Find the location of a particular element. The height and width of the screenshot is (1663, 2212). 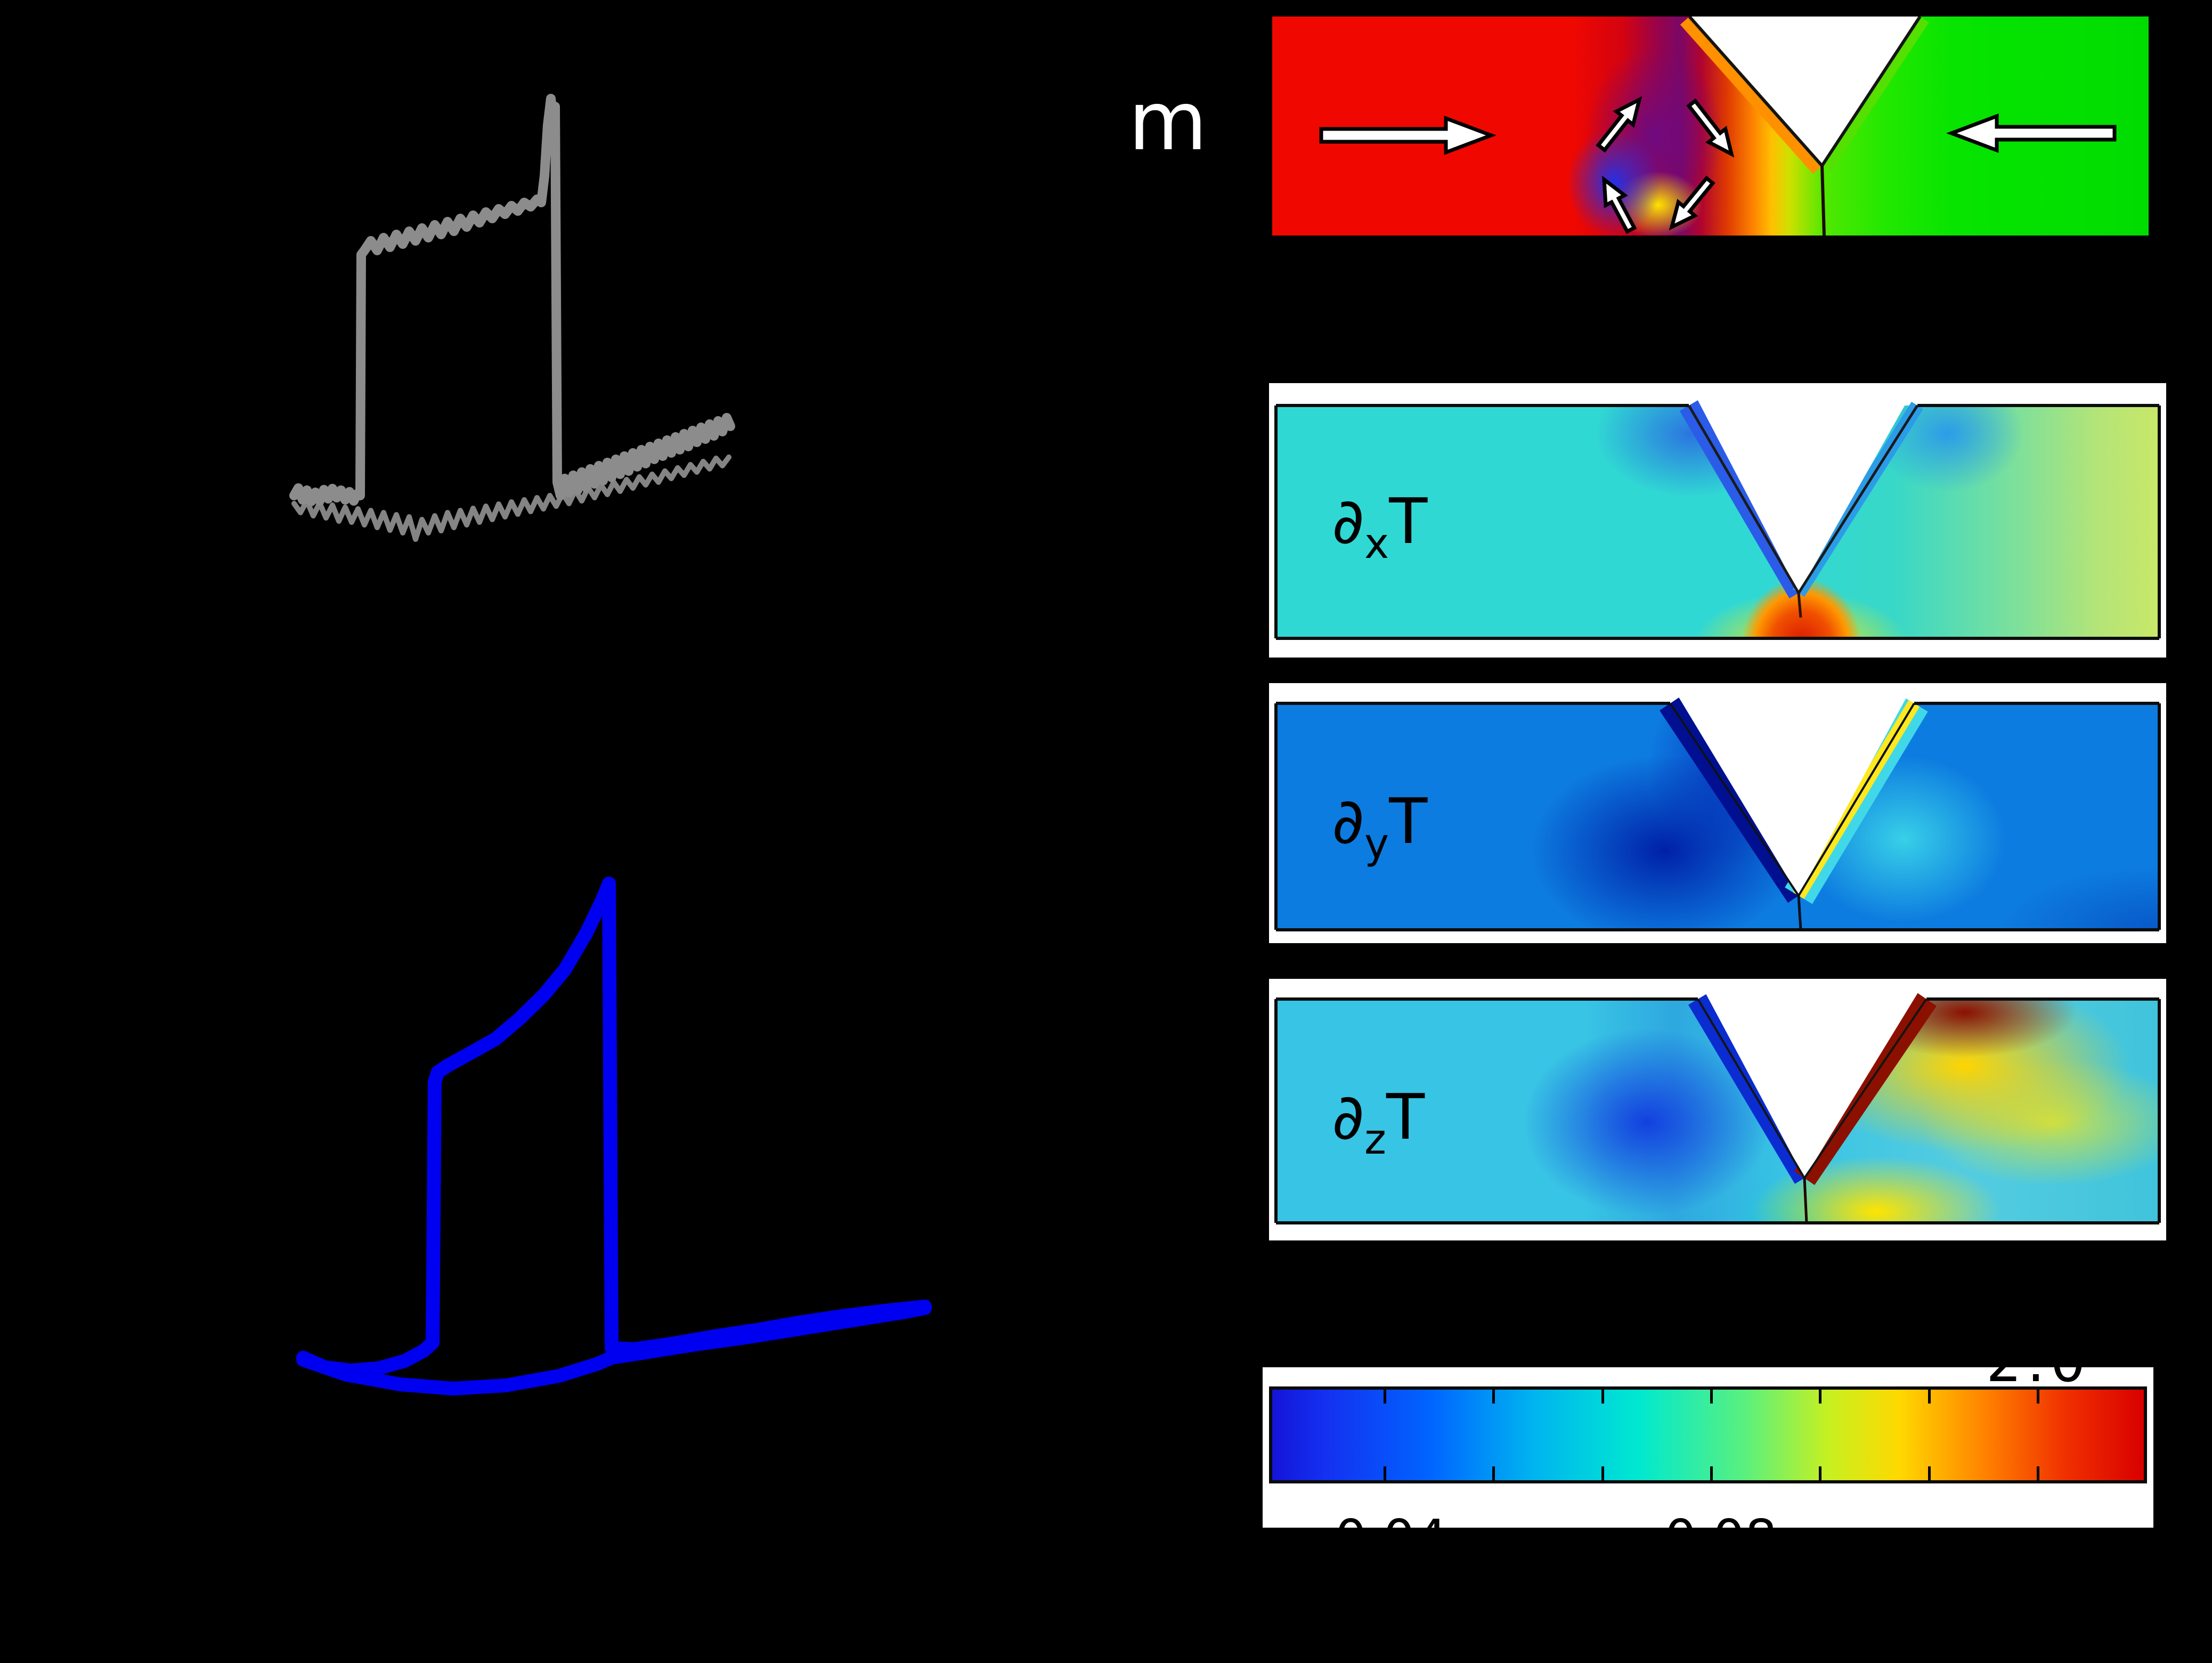

subscript-y: y is located at coordinates (1376, 844).